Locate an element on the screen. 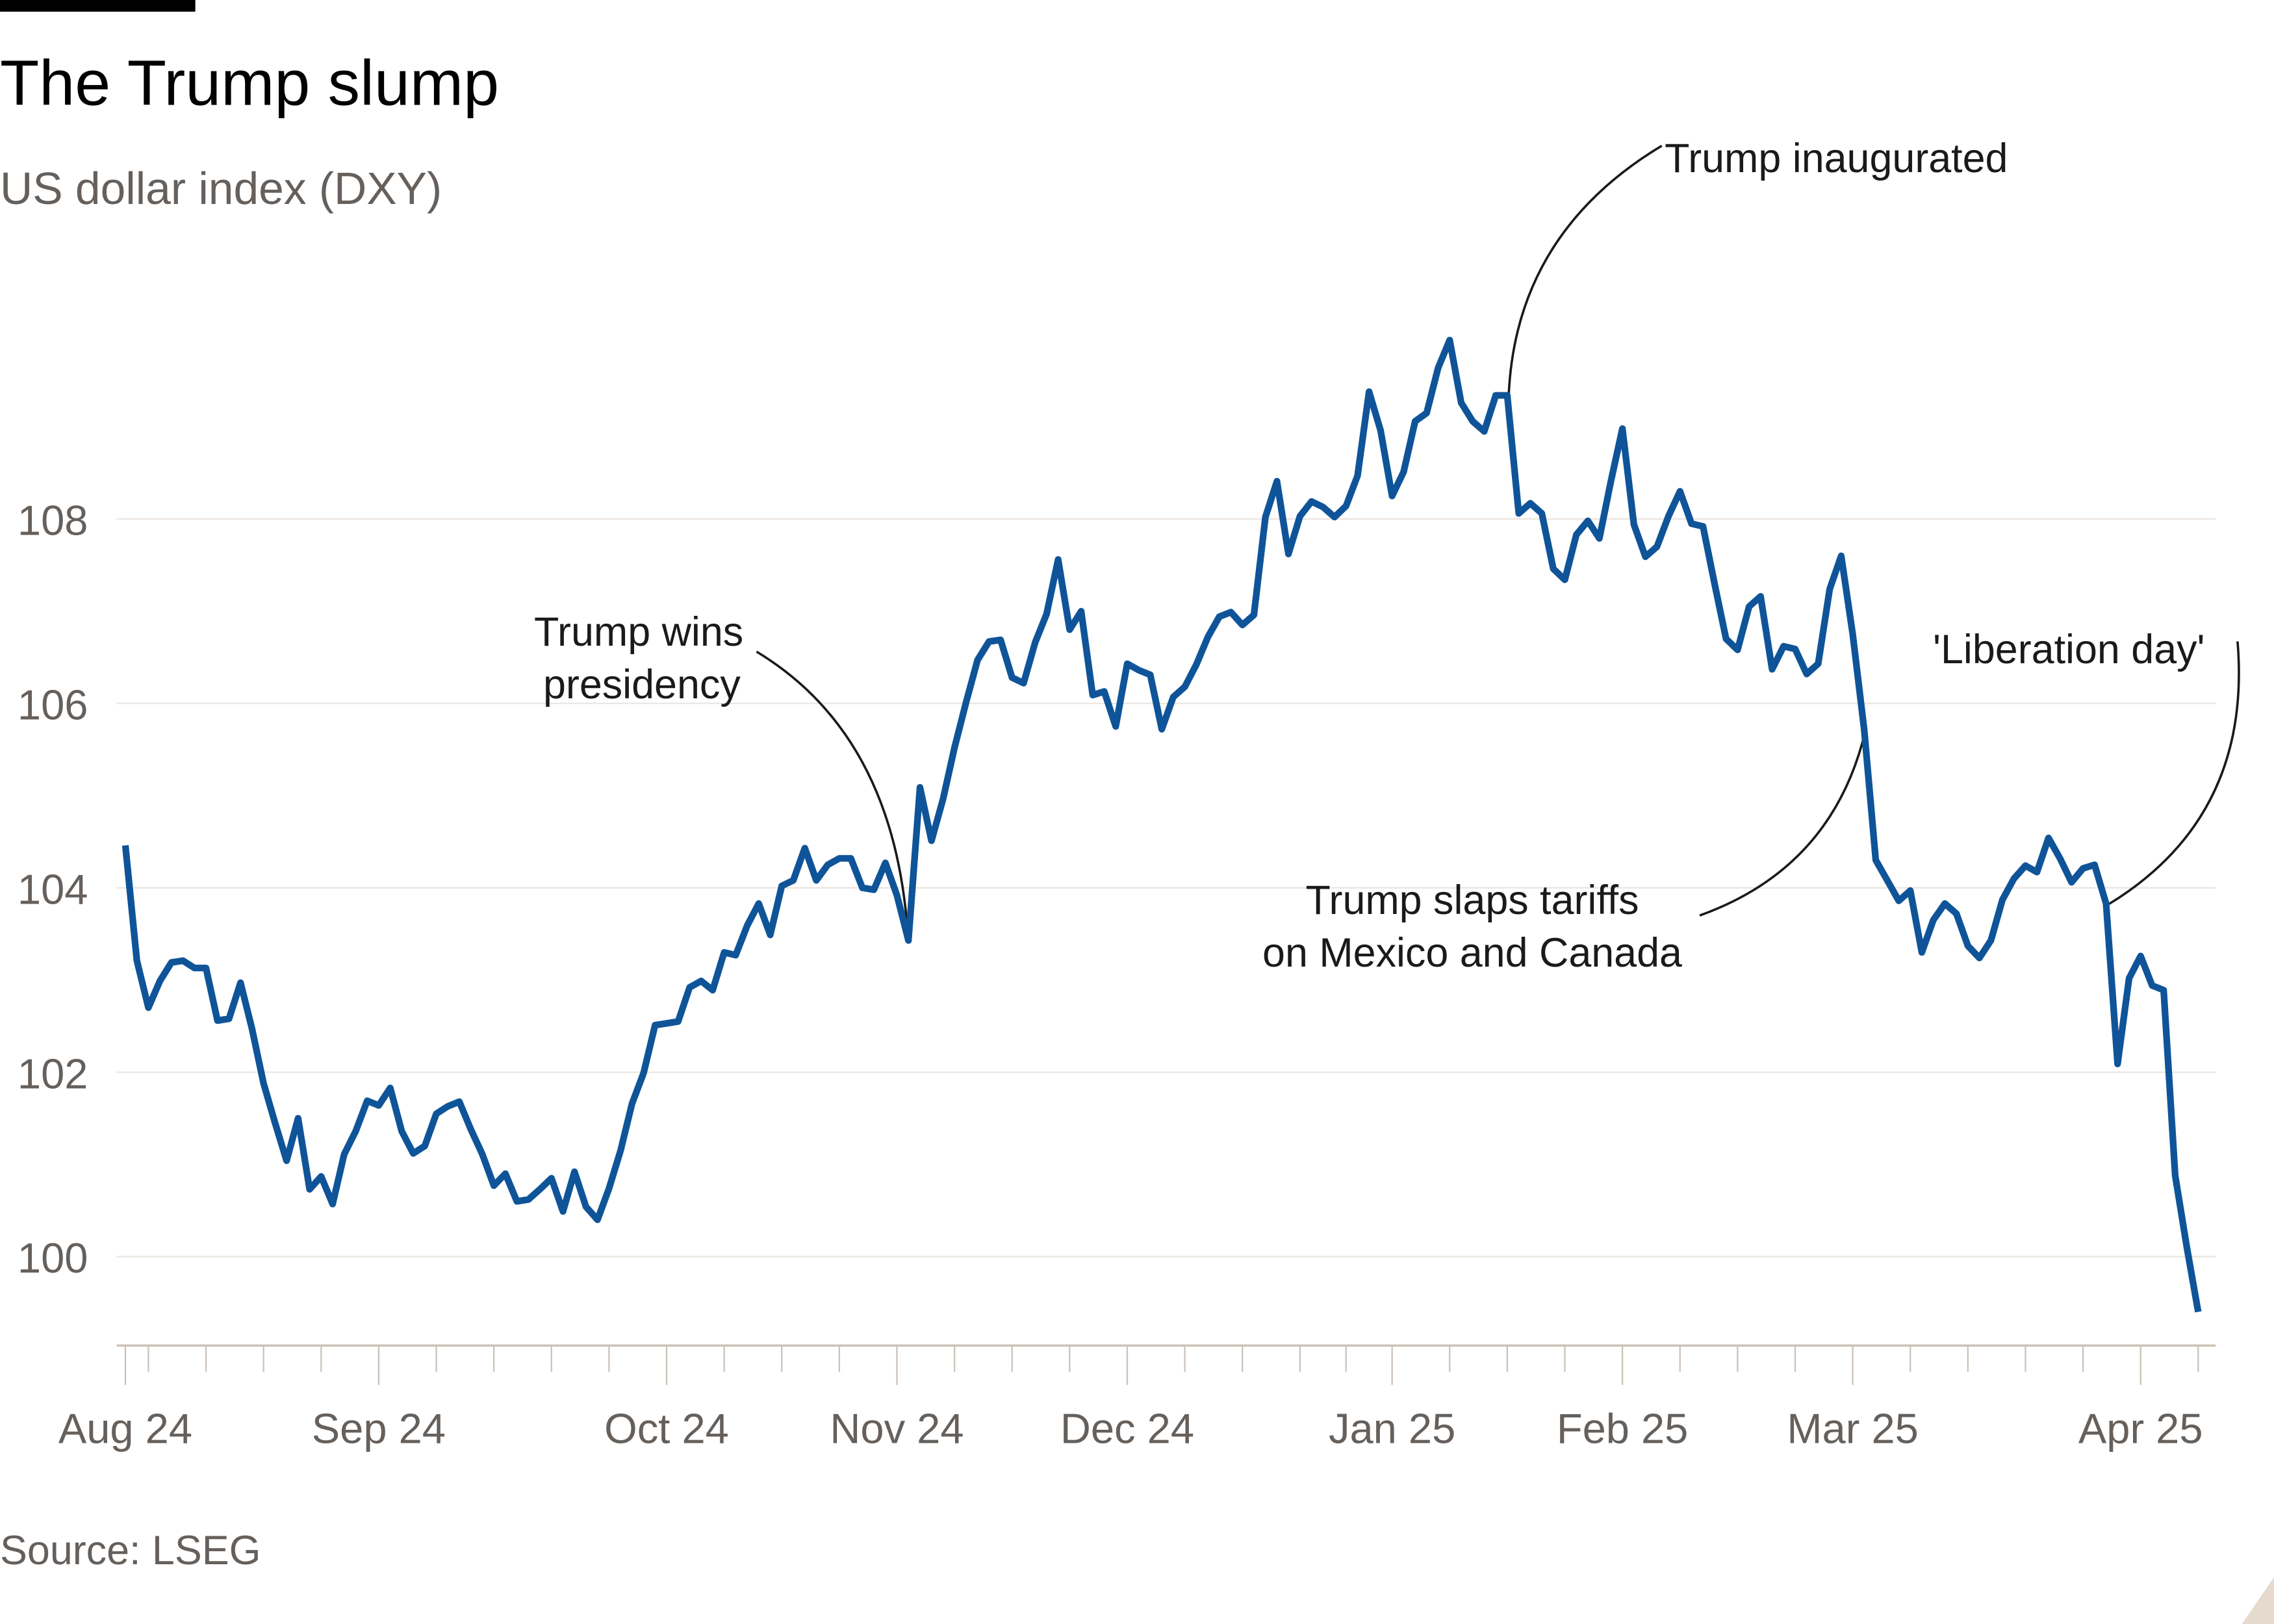  brand-bar is located at coordinates (98, 6).